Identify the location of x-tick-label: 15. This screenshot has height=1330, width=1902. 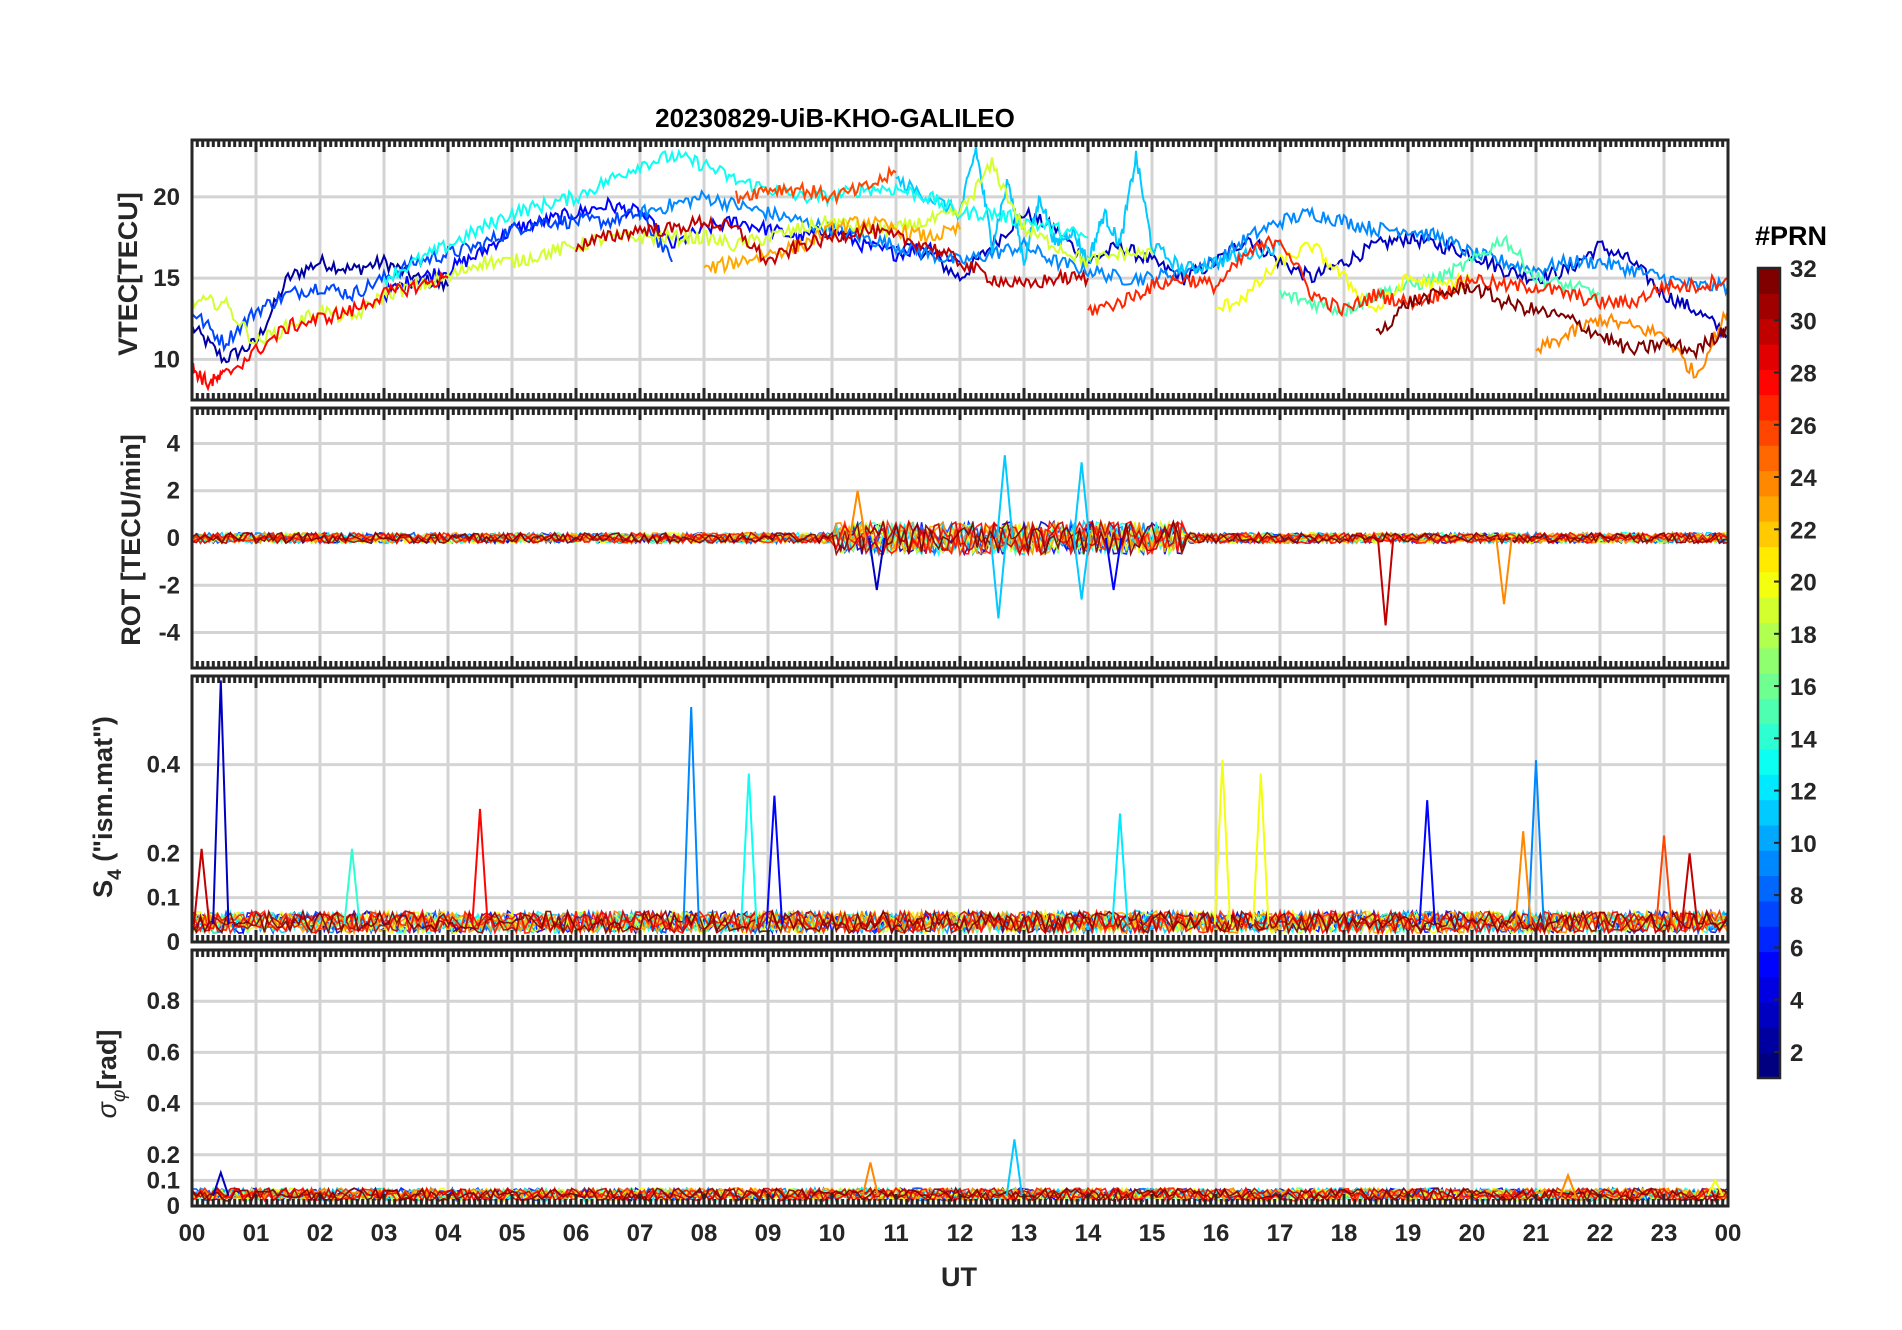
(1152, 1233).